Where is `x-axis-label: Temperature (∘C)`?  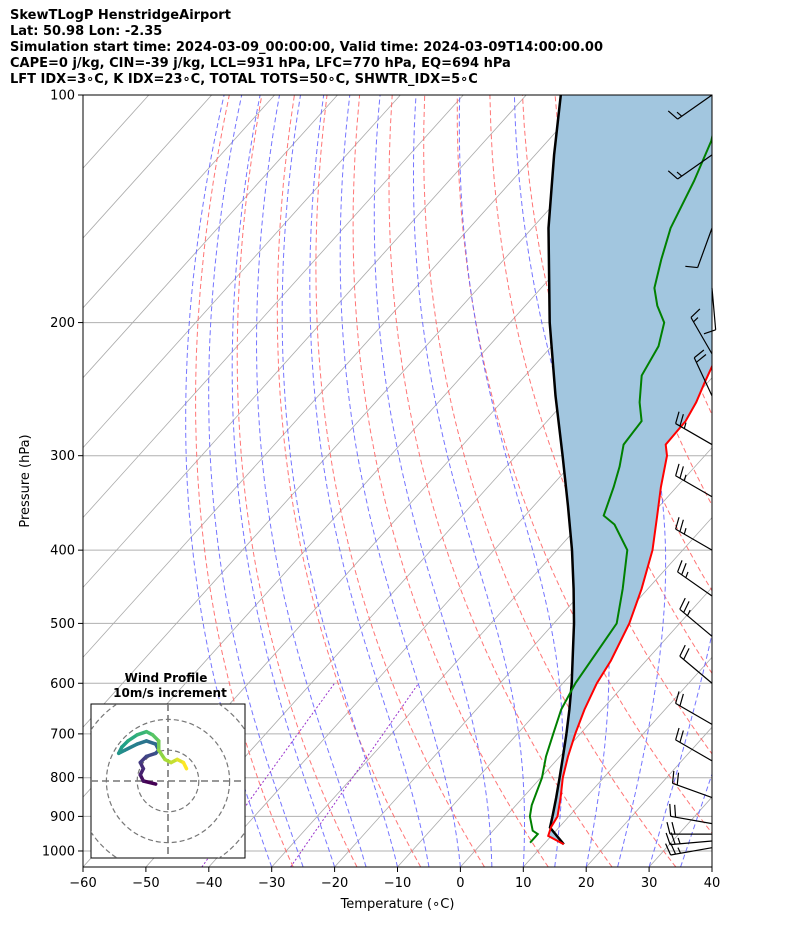
x-axis-label: Temperature (∘C) is located at coordinates (397, 904).